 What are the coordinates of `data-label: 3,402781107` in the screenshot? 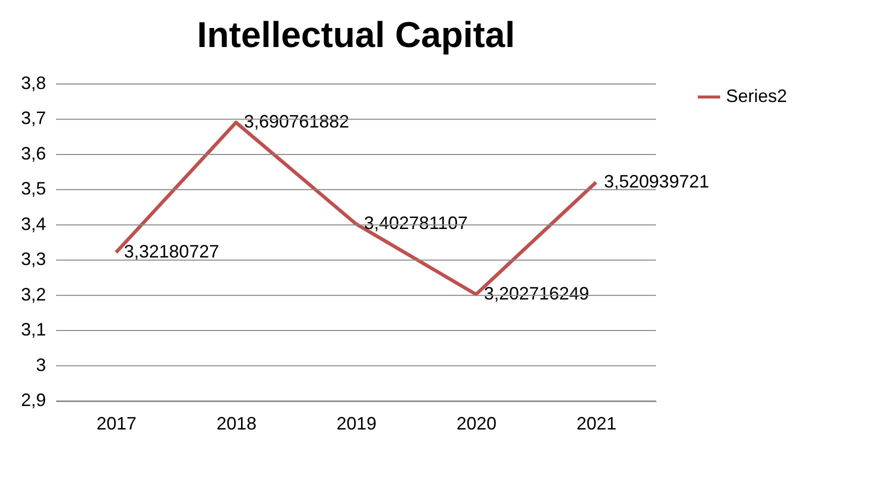 It's located at (416, 222).